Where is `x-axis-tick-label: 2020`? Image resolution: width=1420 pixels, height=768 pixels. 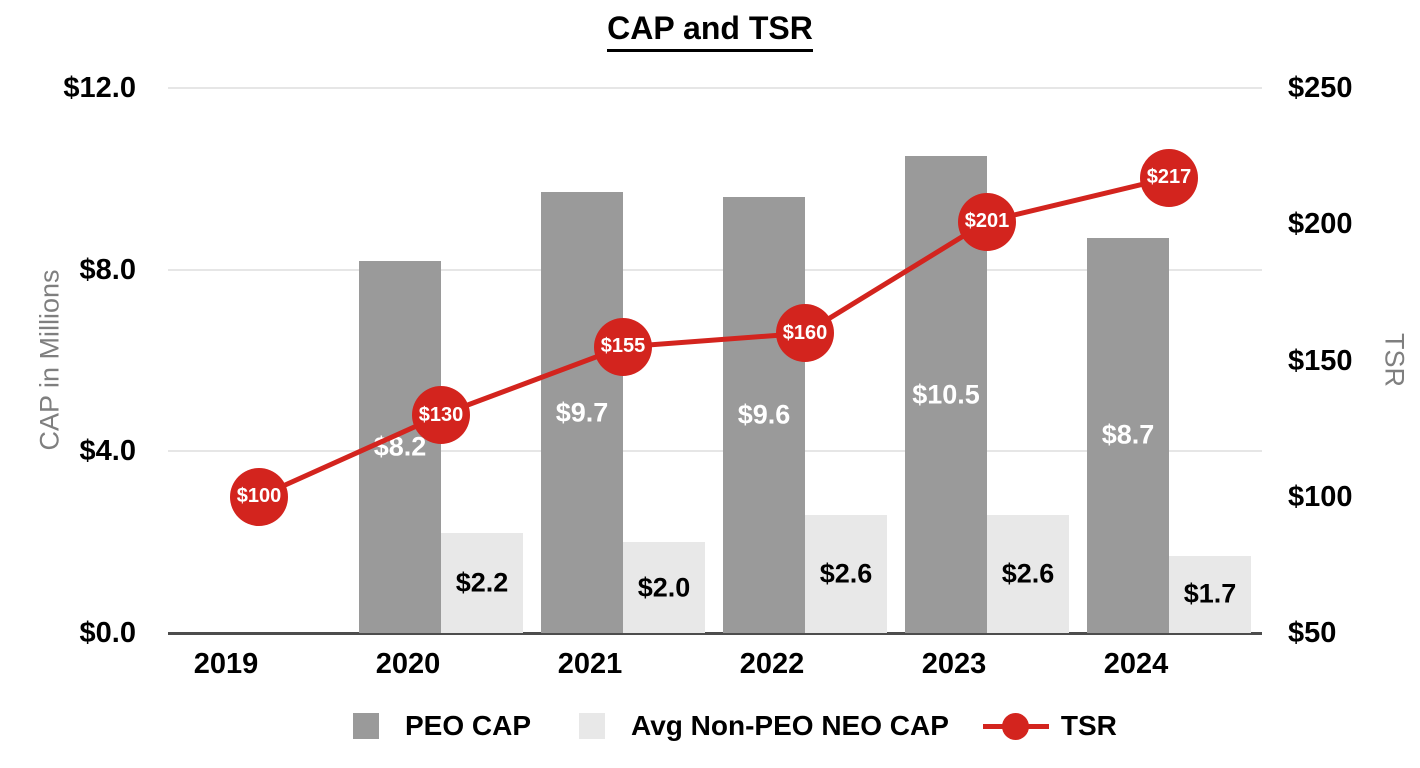
x-axis-tick-label: 2020 is located at coordinates (408, 664).